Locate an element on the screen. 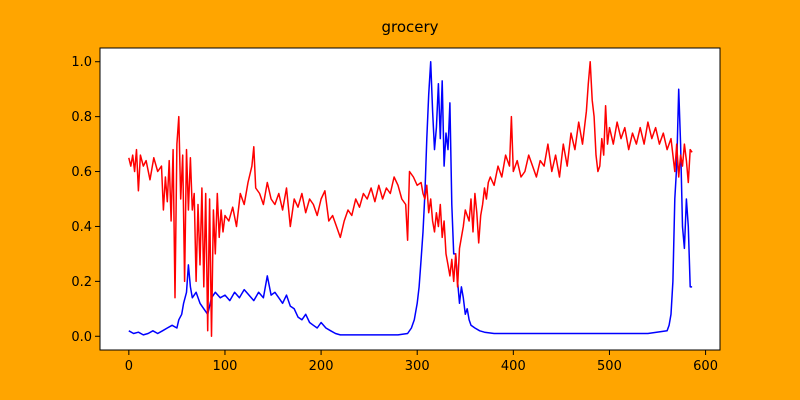 The width and height of the screenshot is (800, 400). y-tick-label: 0.0 is located at coordinates (81, 337).